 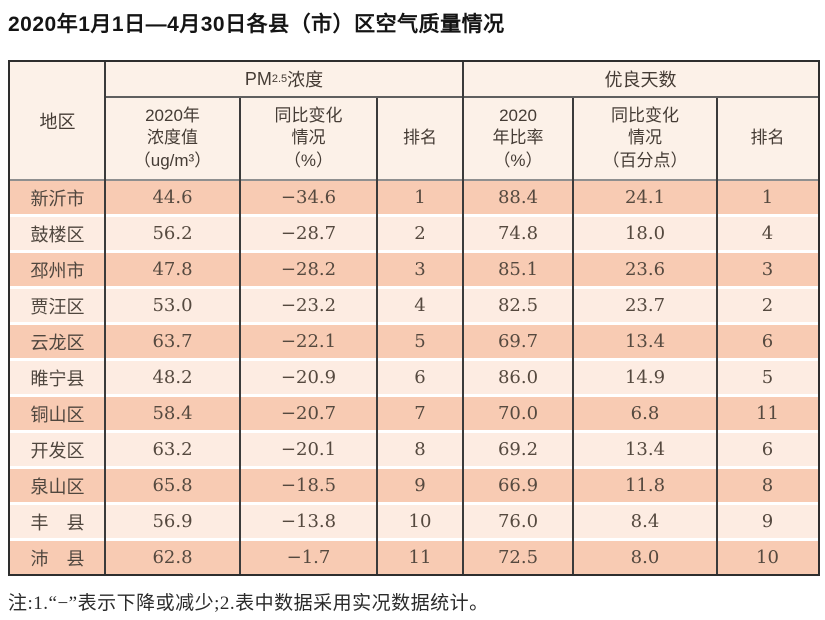 What do you see at coordinates (645, 269) in the screenshot?
I see `good-change-cell: 23.6` at bounding box center [645, 269].